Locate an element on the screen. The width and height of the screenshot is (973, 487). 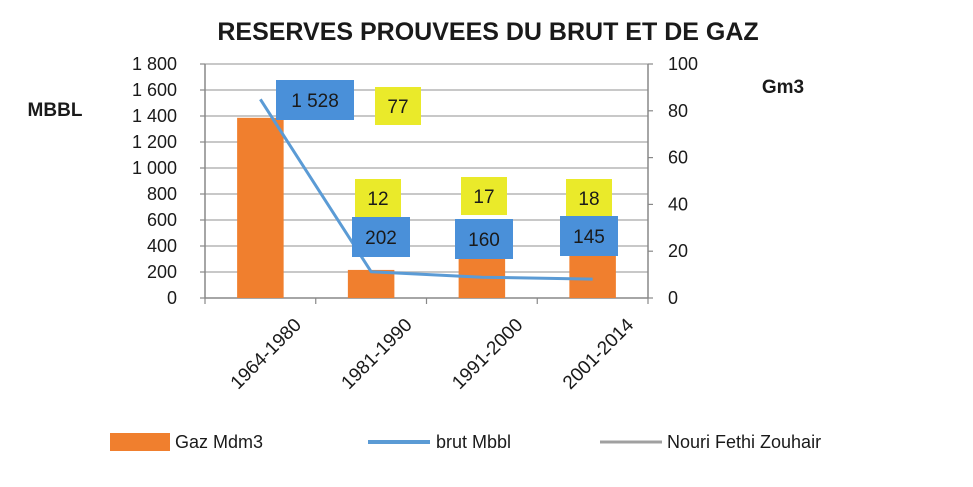
data-label-gaz: 18 is located at coordinates (588, 199).